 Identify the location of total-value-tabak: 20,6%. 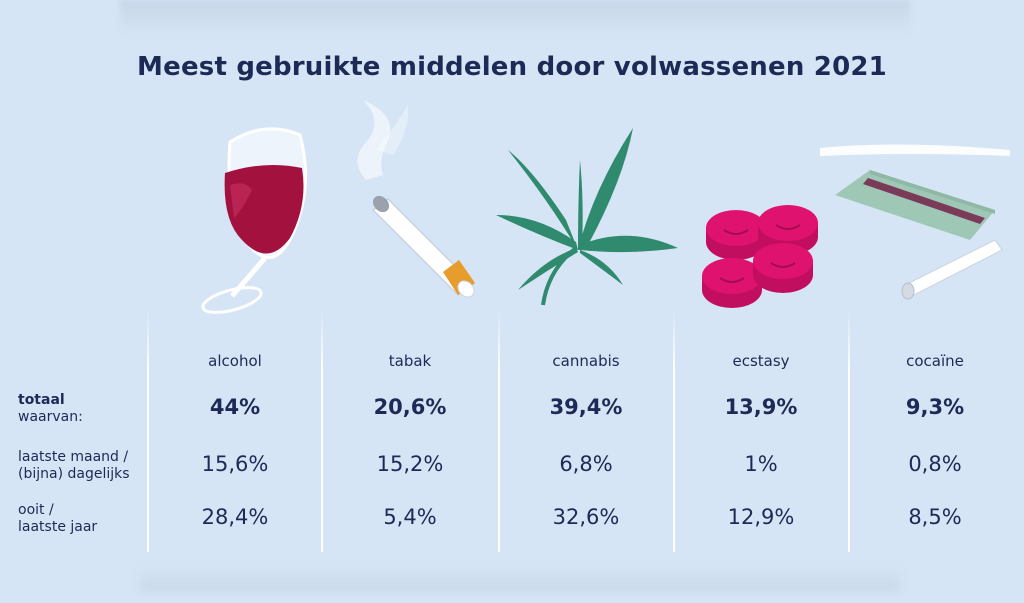
(410, 407).